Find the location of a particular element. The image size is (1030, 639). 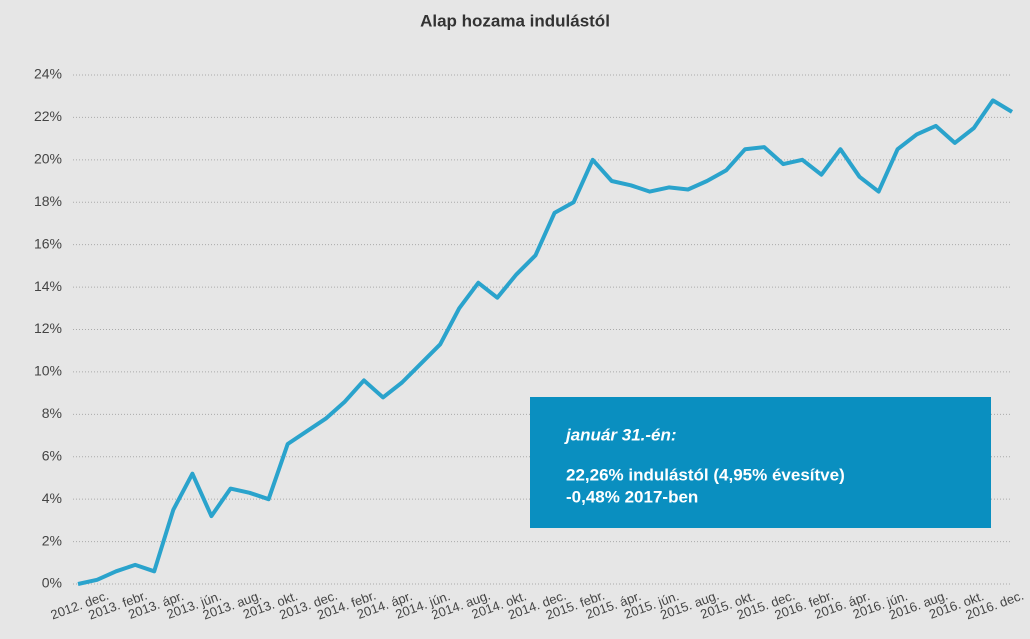

y-tick-label: 0% is located at coordinates (52, 583).